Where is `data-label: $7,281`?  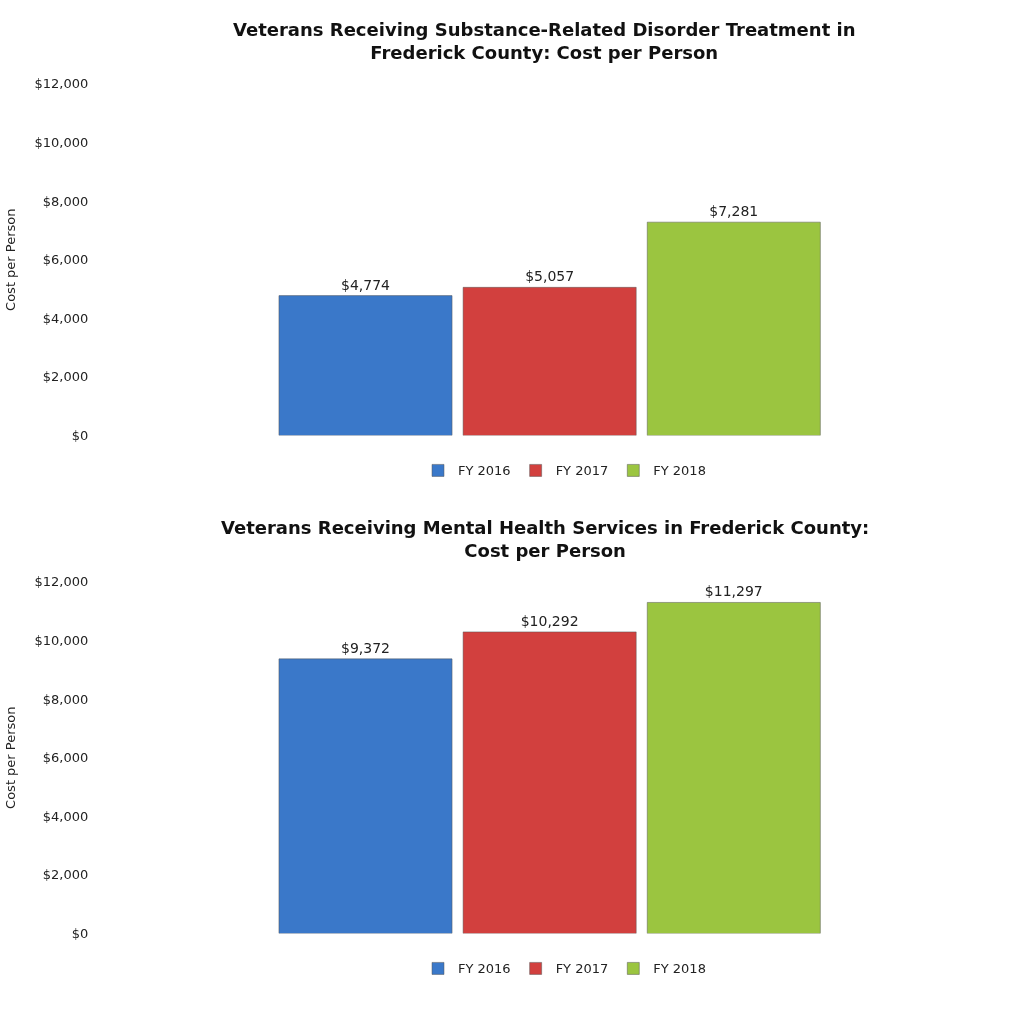 data-label: $7,281 is located at coordinates (734, 211).